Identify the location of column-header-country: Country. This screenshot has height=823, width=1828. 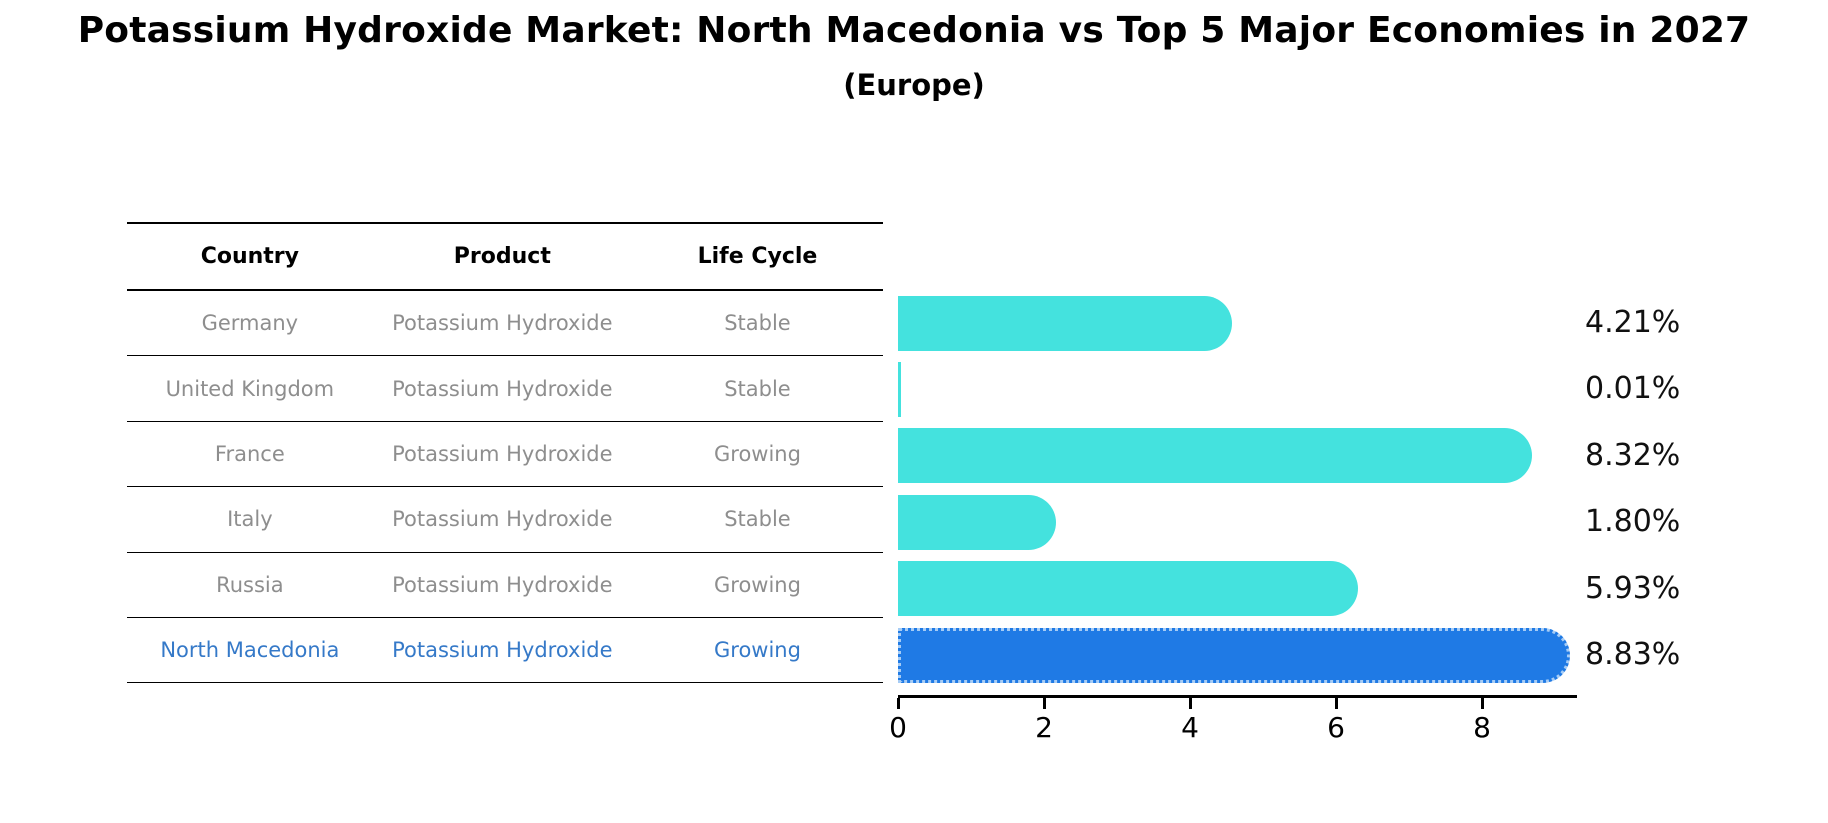
(249, 256).